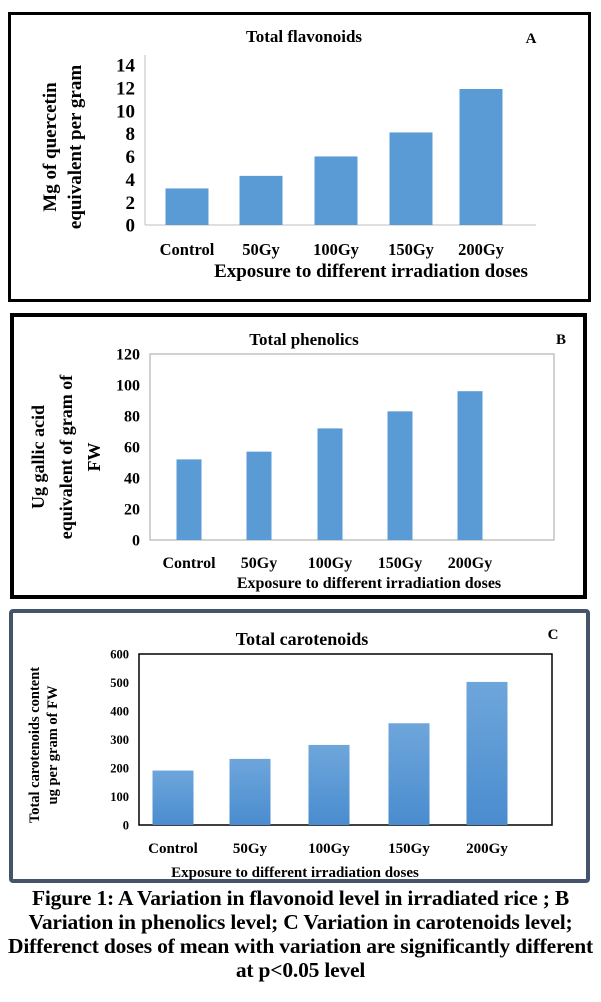  I want to click on y-axis-label-line: equivalent per gram, so click(75, 147).